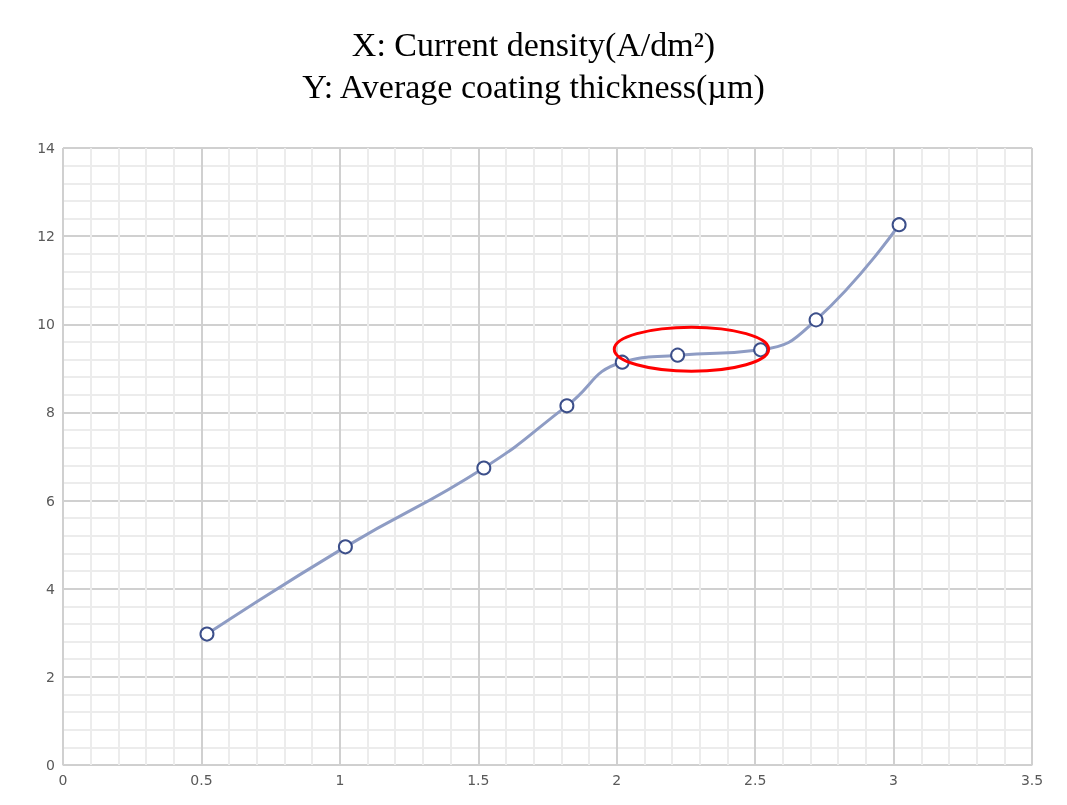 Image resolution: width=1067 pixels, height=805 pixels. What do you see at coordinates (46, 148) in the screenshot?
I see `y-tick-label: 14` at bounding box center [46, 148].